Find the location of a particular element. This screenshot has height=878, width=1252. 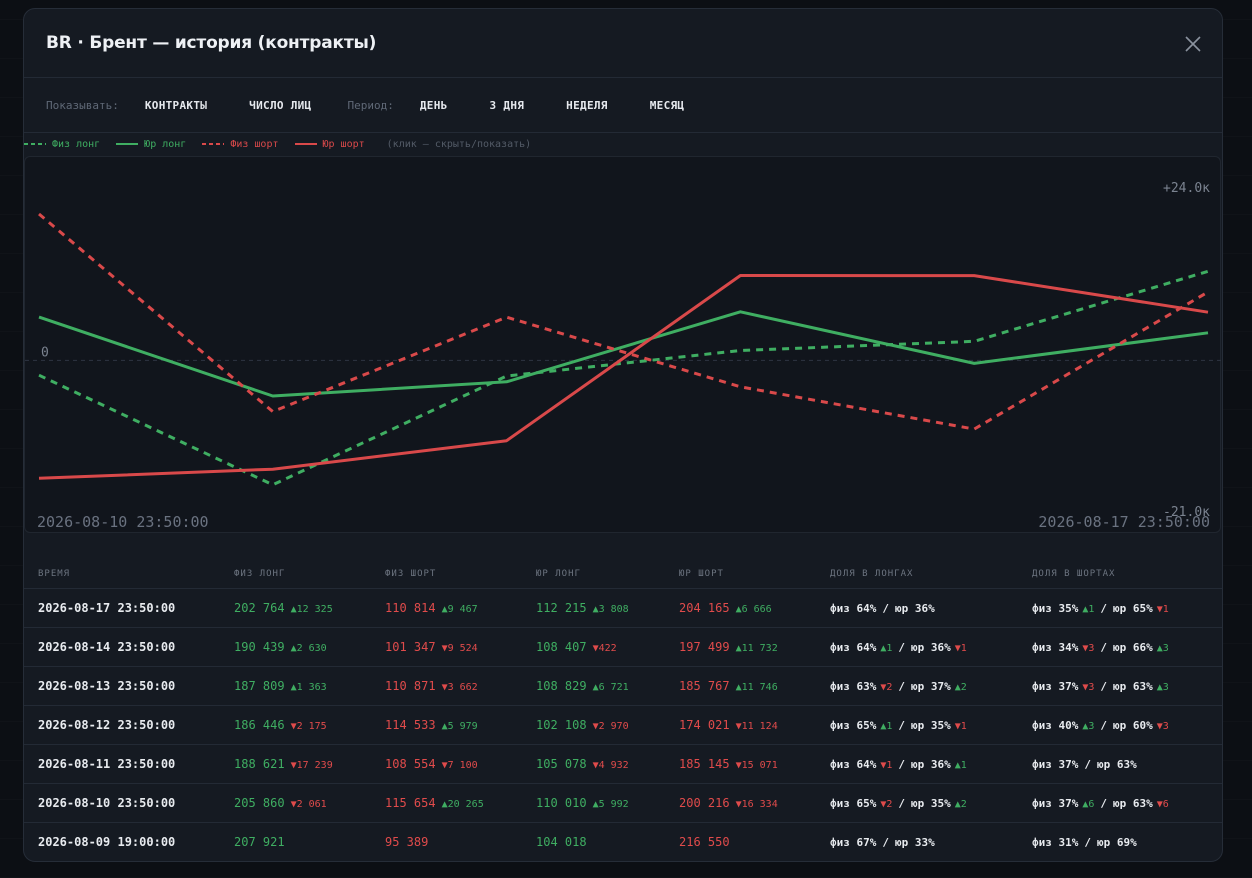

period-month-button: МЕСЯЦ is located at coordinates (667, 105).